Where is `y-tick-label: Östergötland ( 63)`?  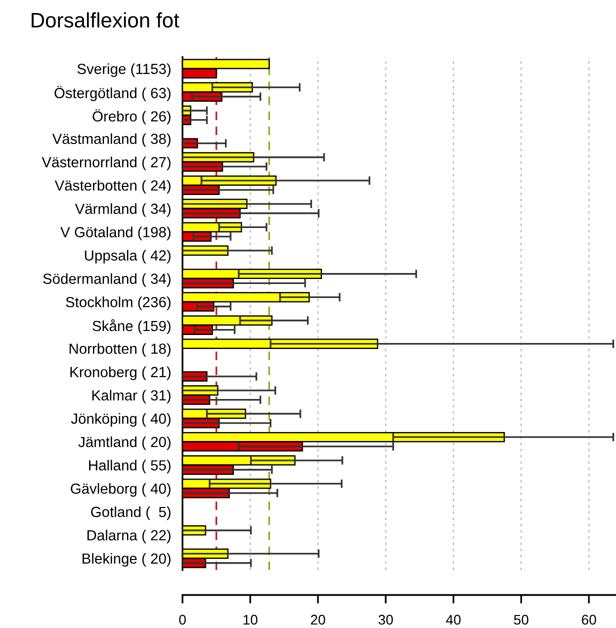
y-tick-label: Östergötland ( 63) is located at coordinates (112, 94).